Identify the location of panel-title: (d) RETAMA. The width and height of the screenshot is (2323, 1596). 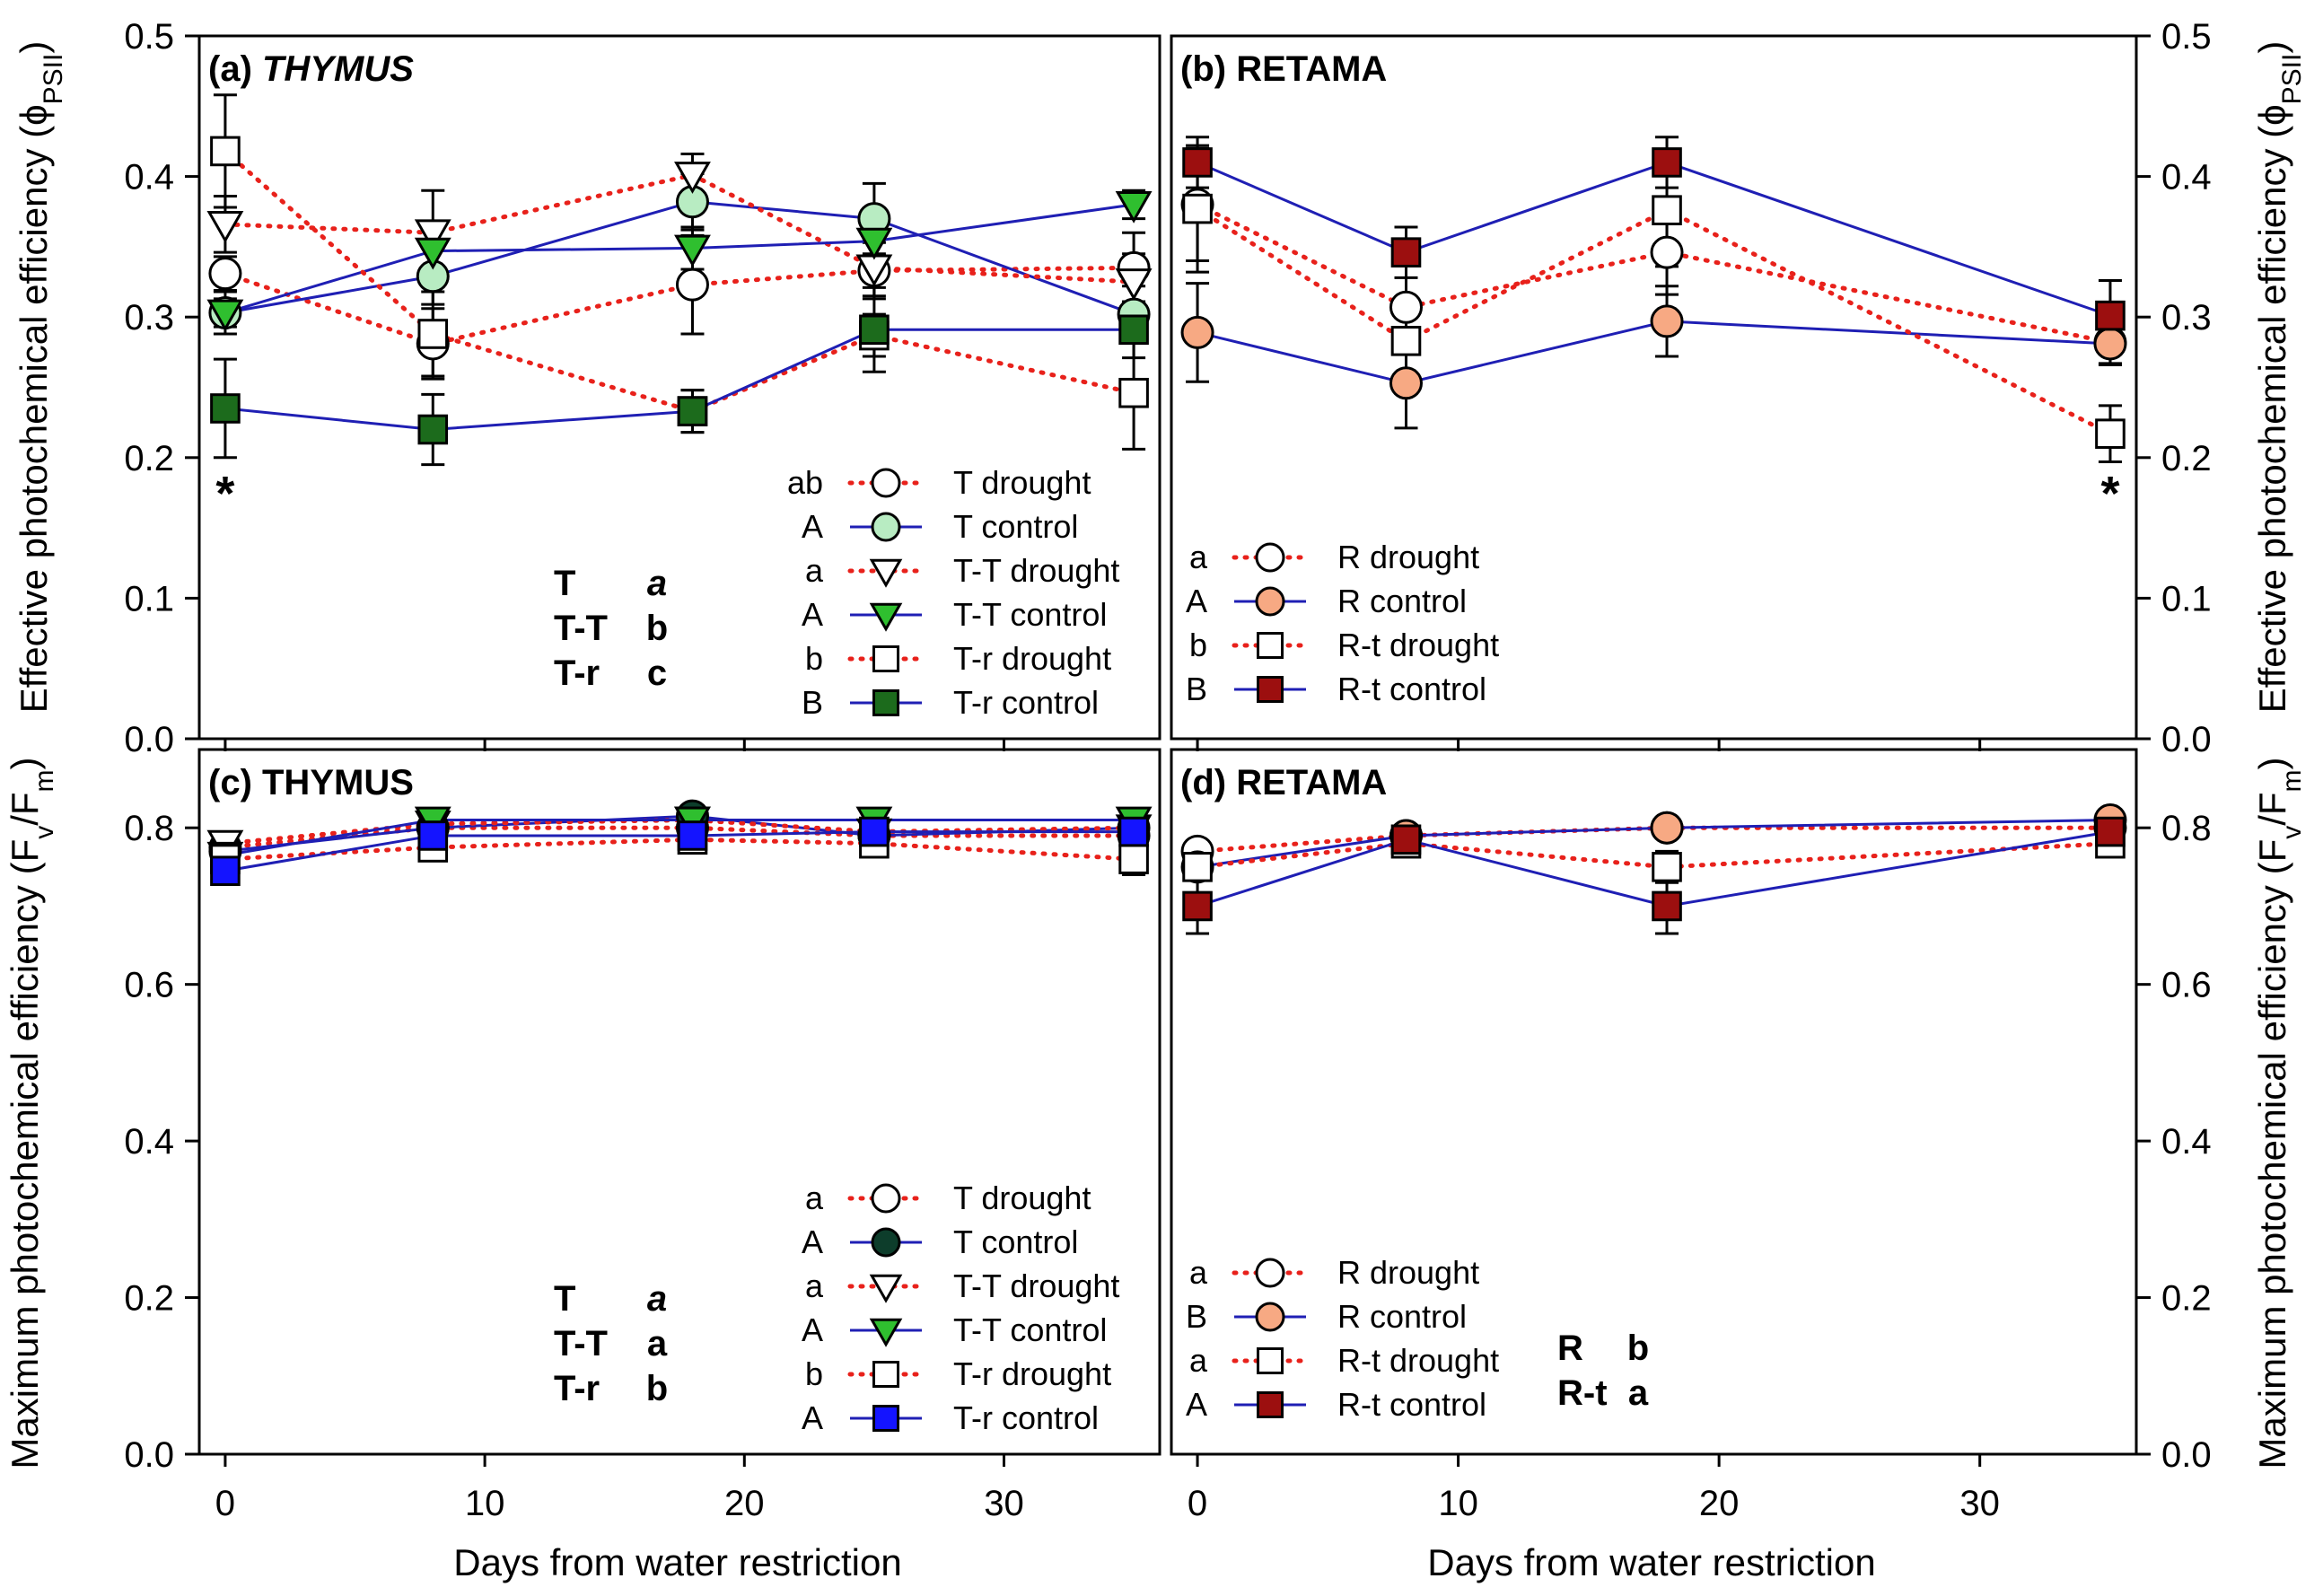
(1283, 782).